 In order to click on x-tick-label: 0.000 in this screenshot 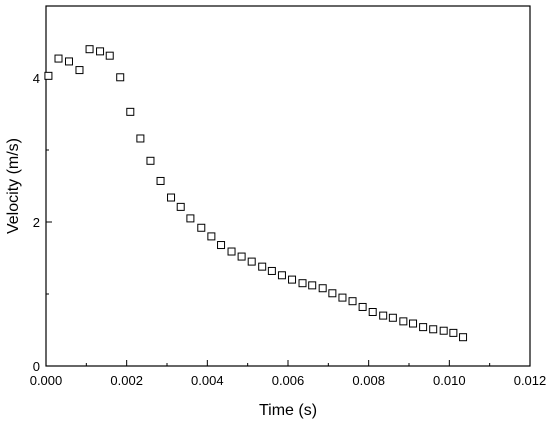, I will do `click(46, 380)`.